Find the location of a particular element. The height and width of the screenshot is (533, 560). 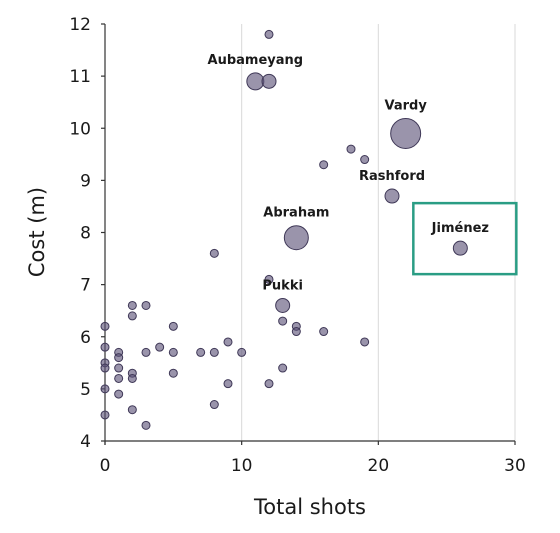

data-point-label: Rashford is located at coordinates (392, 176).